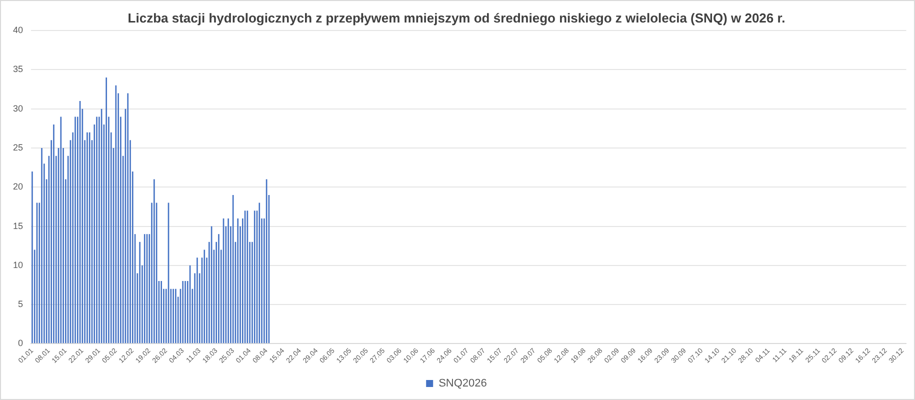  Describe the element at coordinates (18, 225) in the screenshot. I see `y-tick-label: 15` at that location.